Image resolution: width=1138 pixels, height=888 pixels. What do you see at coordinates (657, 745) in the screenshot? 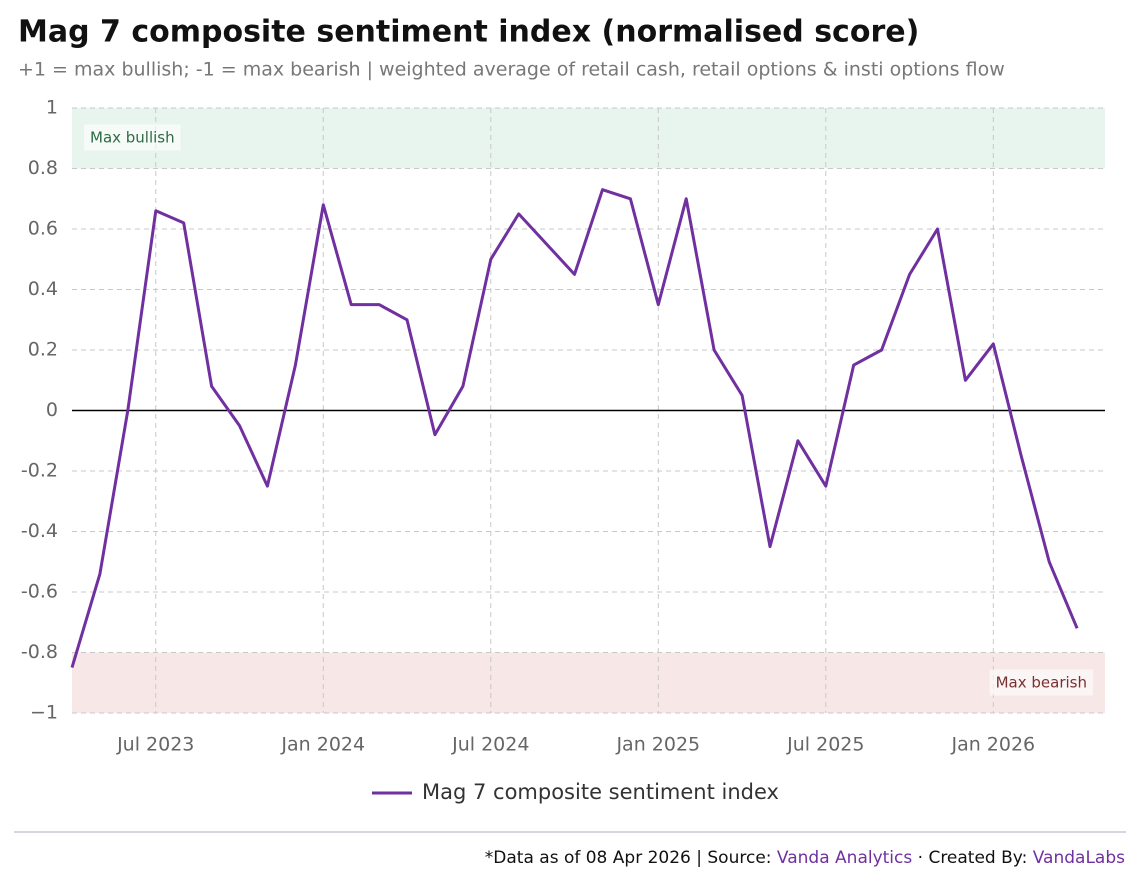
I see `x-tick-label: Jan 2025` at bounding box center [657, 745].